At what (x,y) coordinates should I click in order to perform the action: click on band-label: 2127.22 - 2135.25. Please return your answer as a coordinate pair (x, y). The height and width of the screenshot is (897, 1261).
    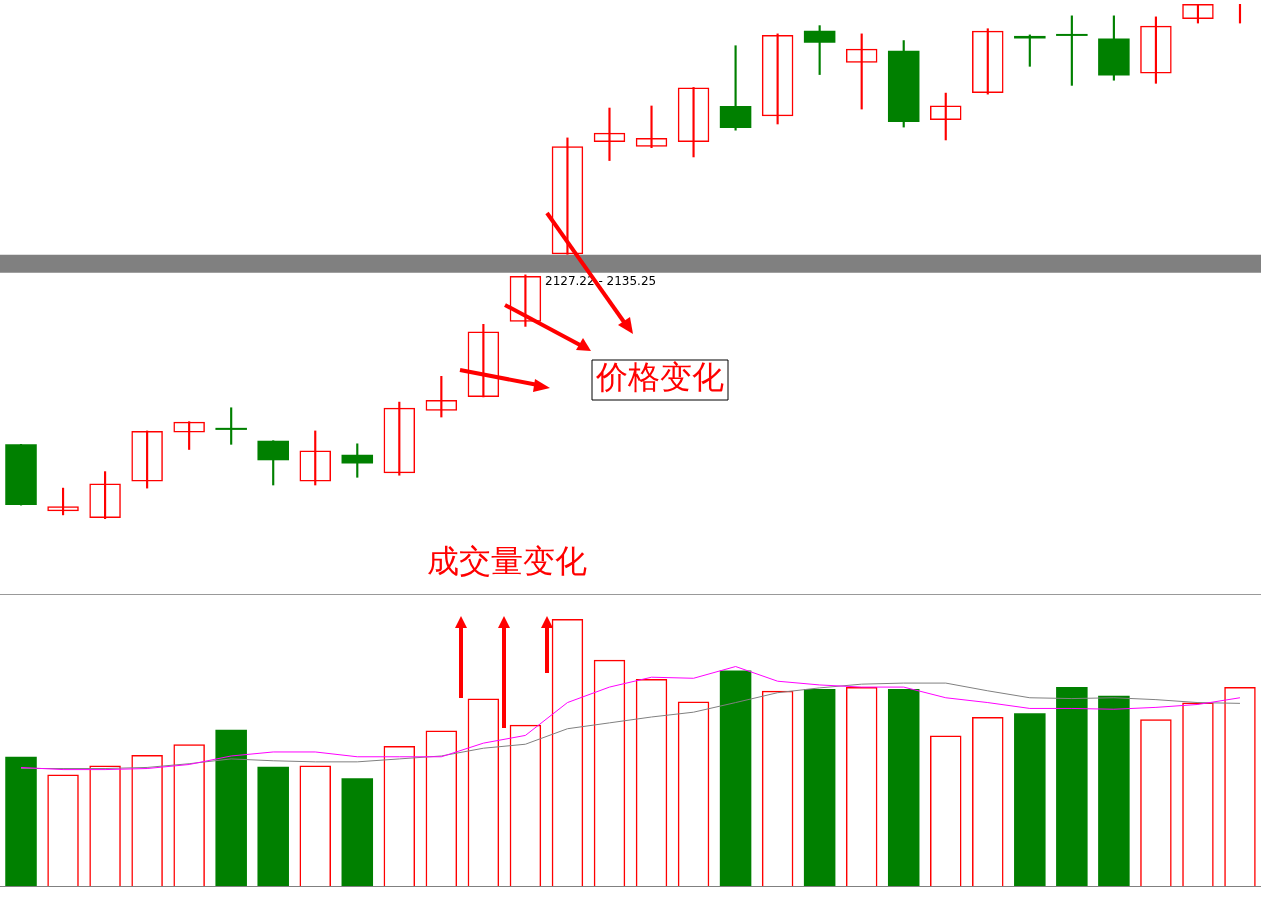
    Looking at the image, I should click on (601, 280).